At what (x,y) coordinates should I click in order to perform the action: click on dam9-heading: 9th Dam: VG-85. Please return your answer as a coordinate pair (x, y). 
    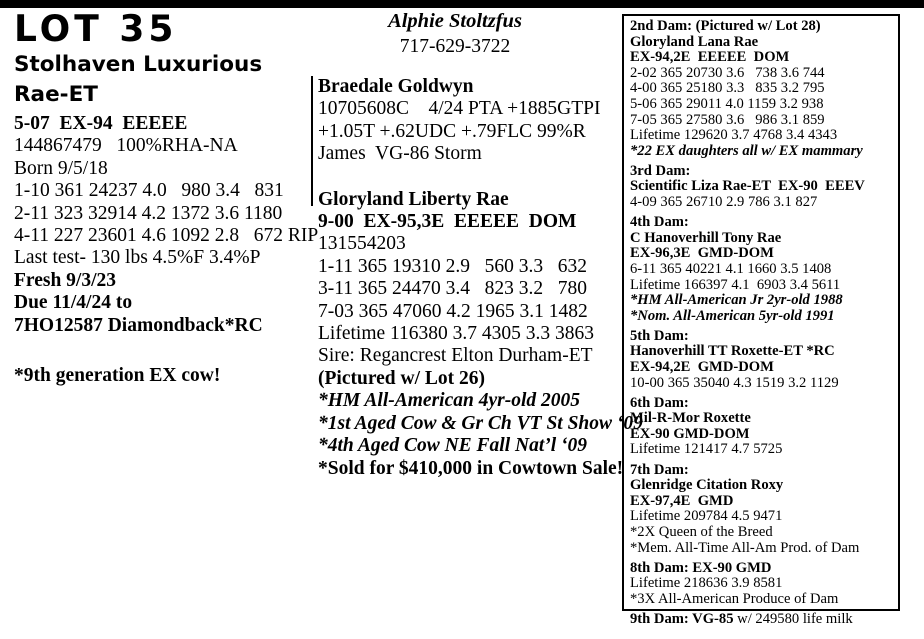
    Looking at the image, I should click on (682, 618).